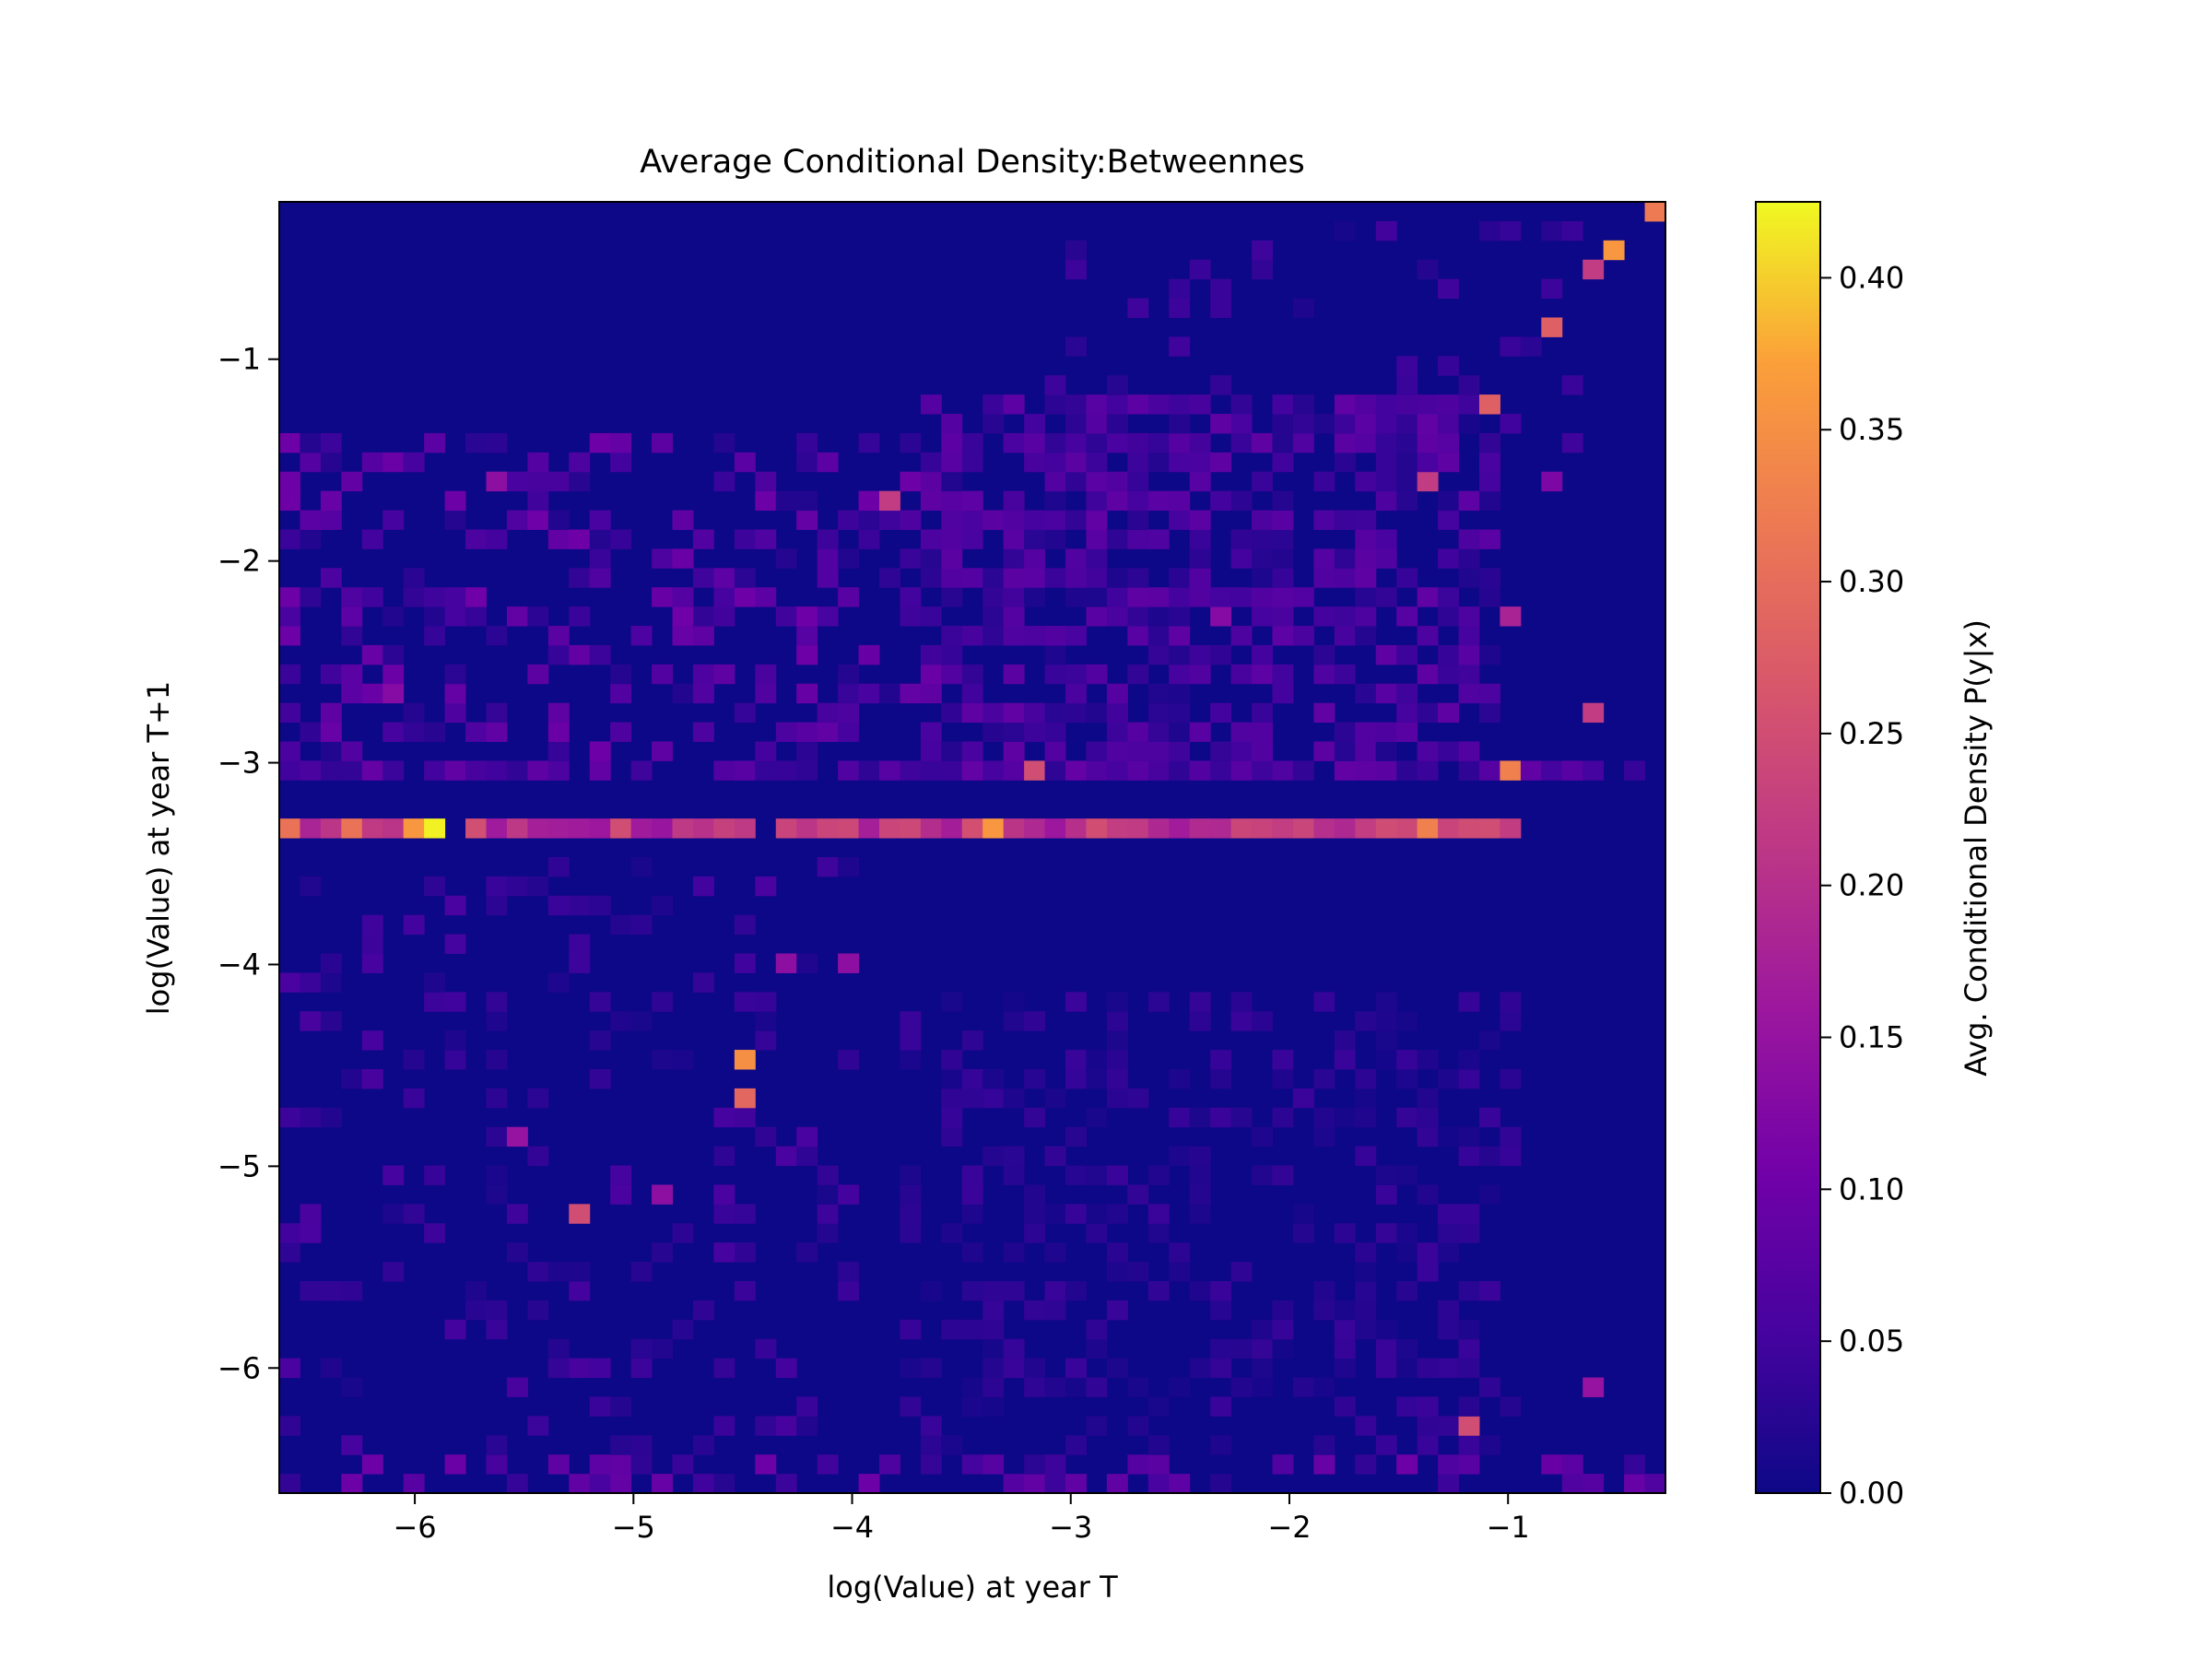  Describe the element at coordinates (414, 1527) in the screenshot. I see `x-tick-label: −6` at that location.